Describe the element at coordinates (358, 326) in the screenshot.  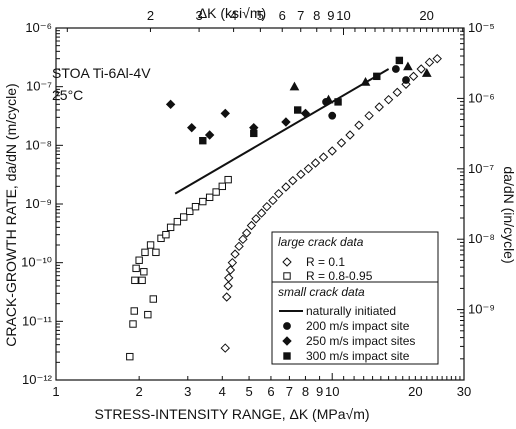
I see `legend-entry-label: 200 m/s impact site` at that location.